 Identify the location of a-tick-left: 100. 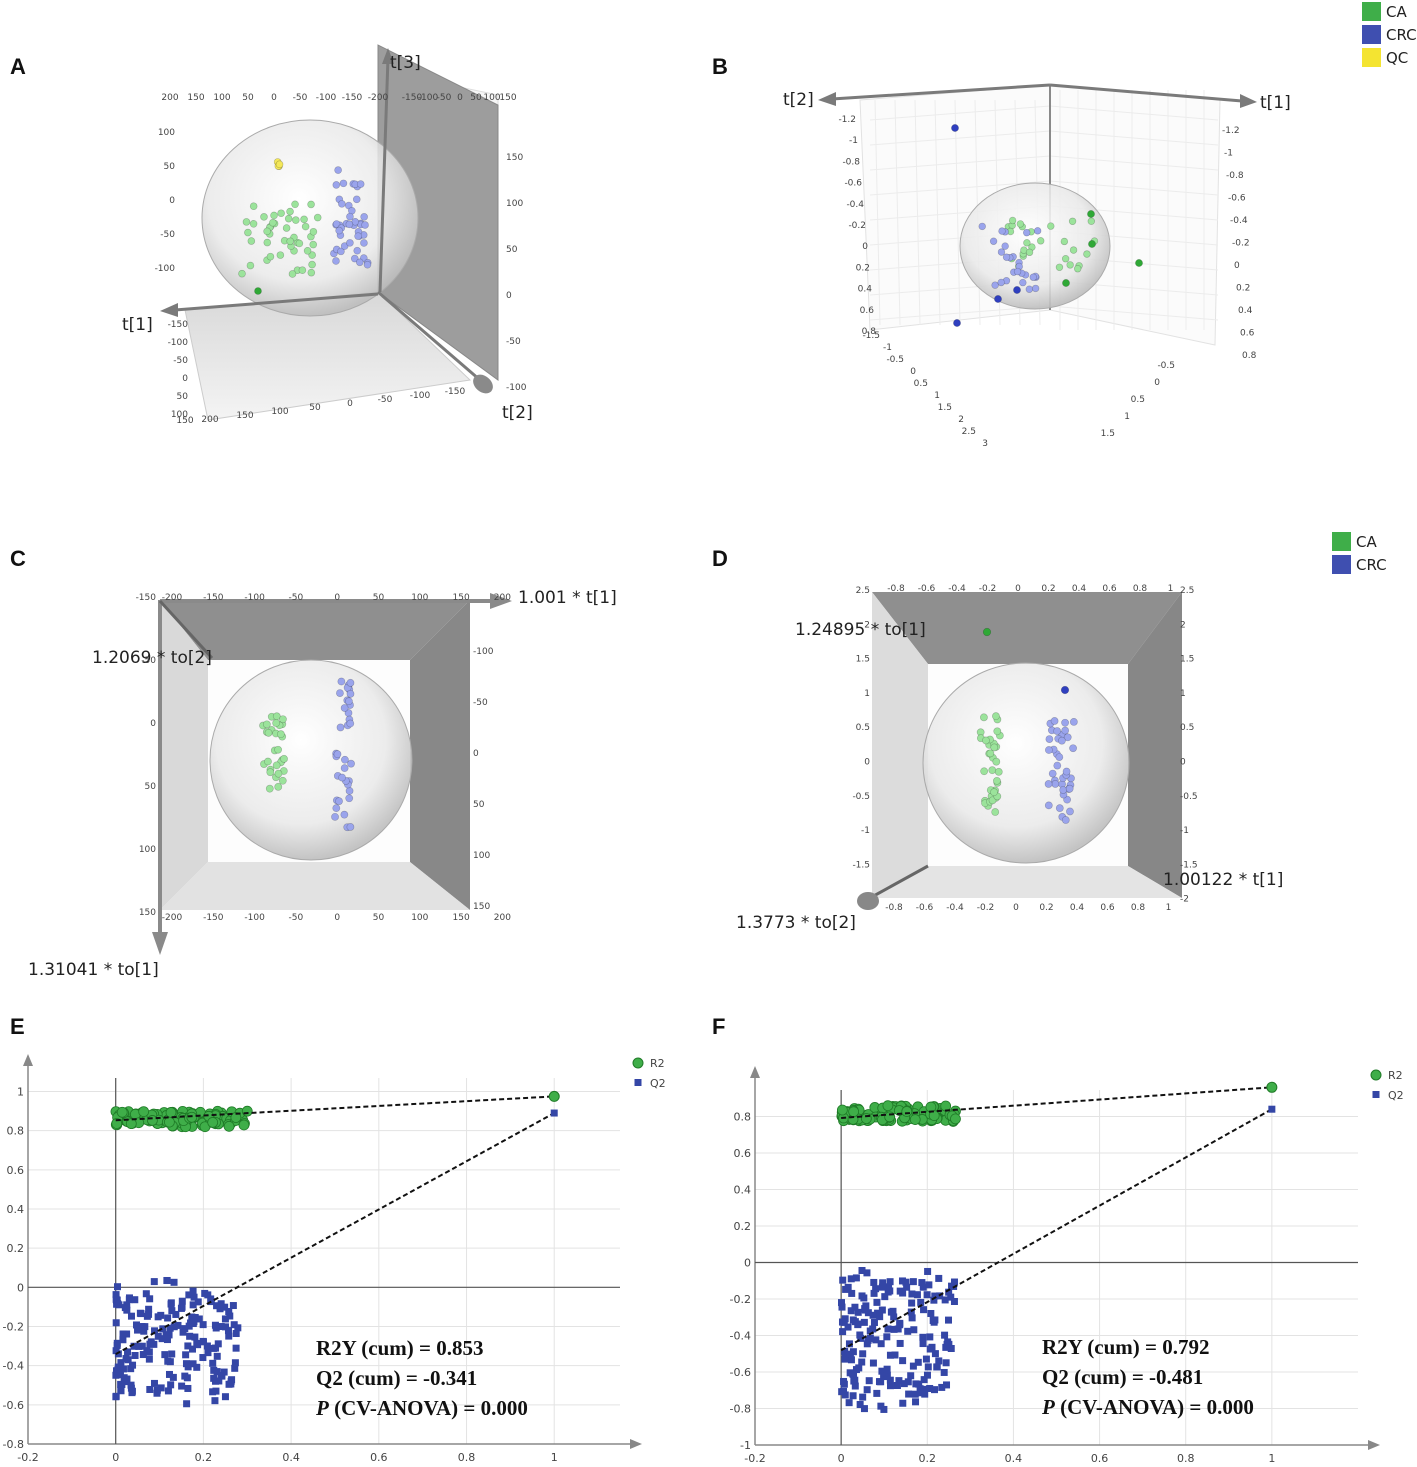
(179, 415).